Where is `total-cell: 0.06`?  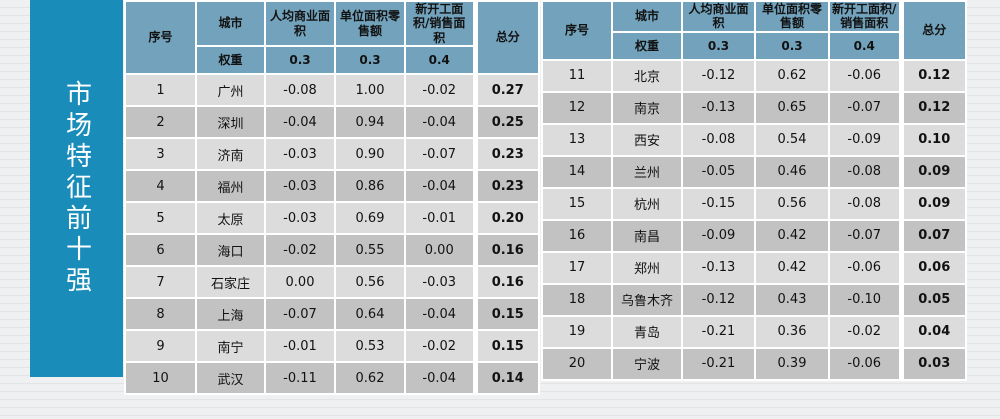 total-cell: 0.06 is located at coordinates (932, 267).